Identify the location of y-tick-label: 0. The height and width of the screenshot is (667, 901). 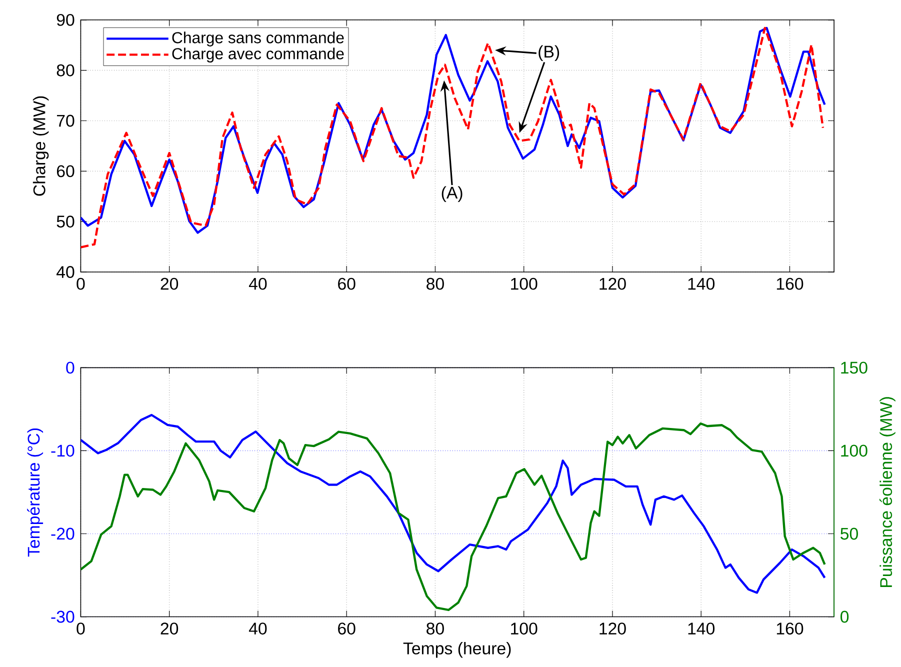
(70, 368).